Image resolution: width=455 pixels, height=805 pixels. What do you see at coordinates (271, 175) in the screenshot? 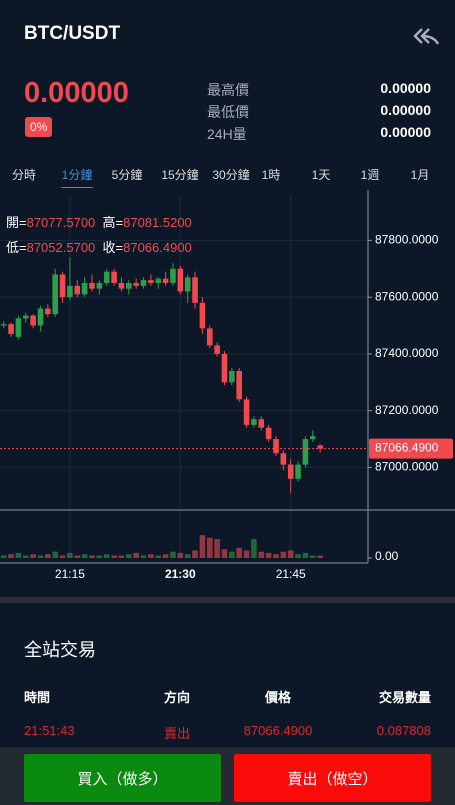
I see `timeframe-tab: 1時` at bounding box center [271, 175].